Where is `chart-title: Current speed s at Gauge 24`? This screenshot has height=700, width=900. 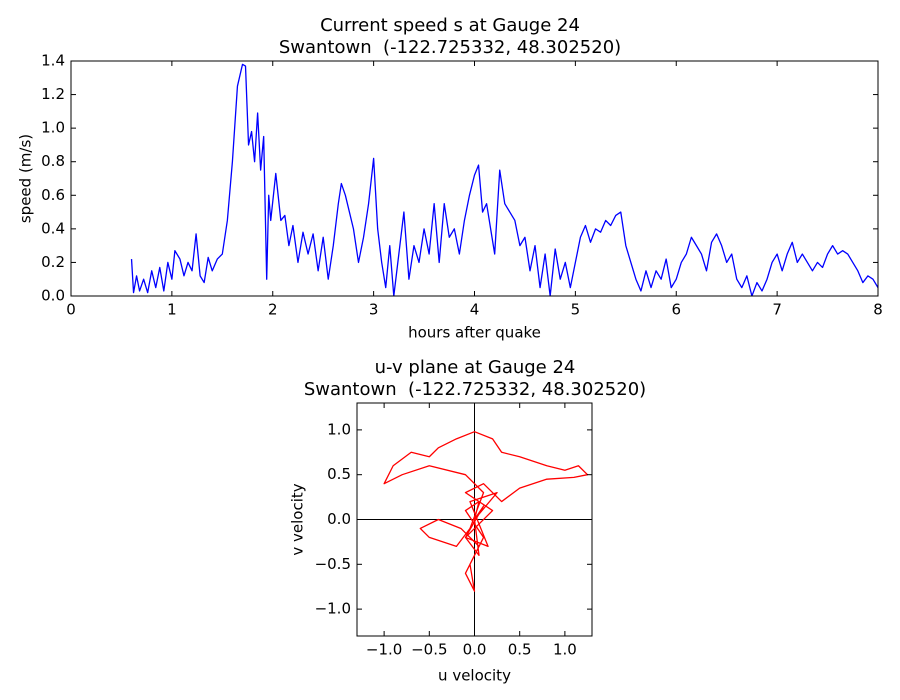 chart-title: Current speed s at Gauge 24 is located at coordinates (450, 25).